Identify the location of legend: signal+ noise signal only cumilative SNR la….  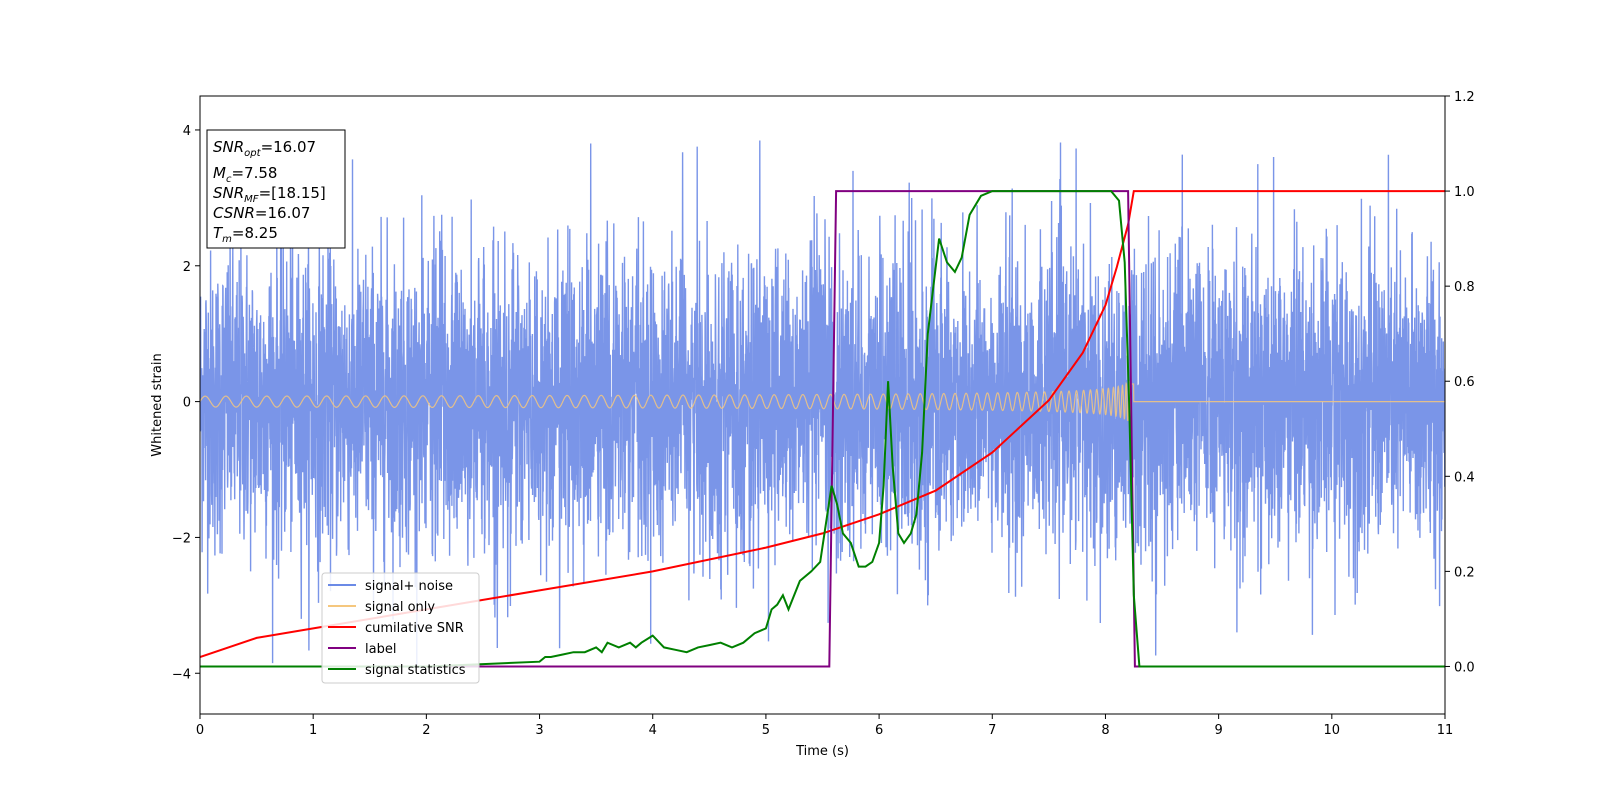
(400, 628).